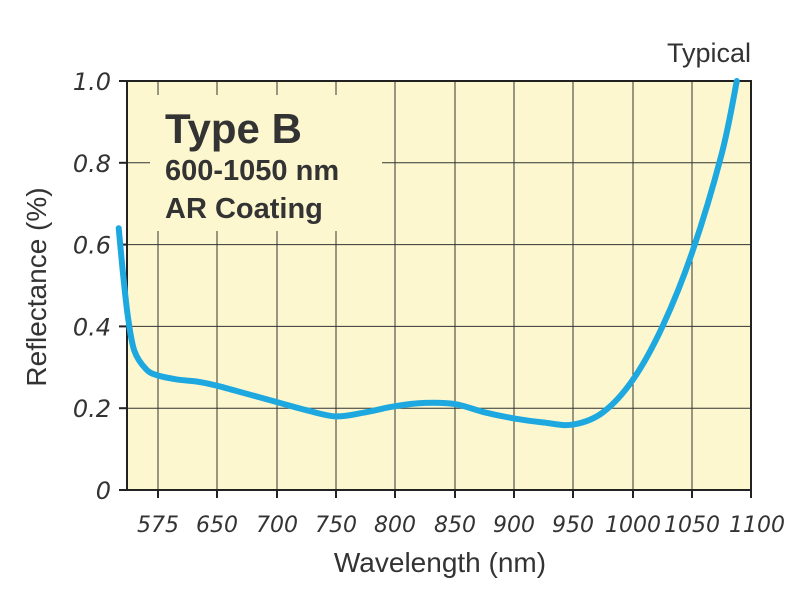  I want to click on x-tick-label: 575, so click(158, 525).